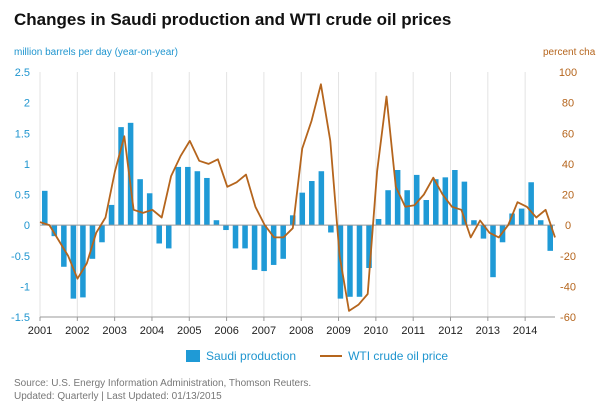 Image resolution: width=600 pixels, height=403 pixels. I want to click on right-tick-label: -20, so click(568, 257).